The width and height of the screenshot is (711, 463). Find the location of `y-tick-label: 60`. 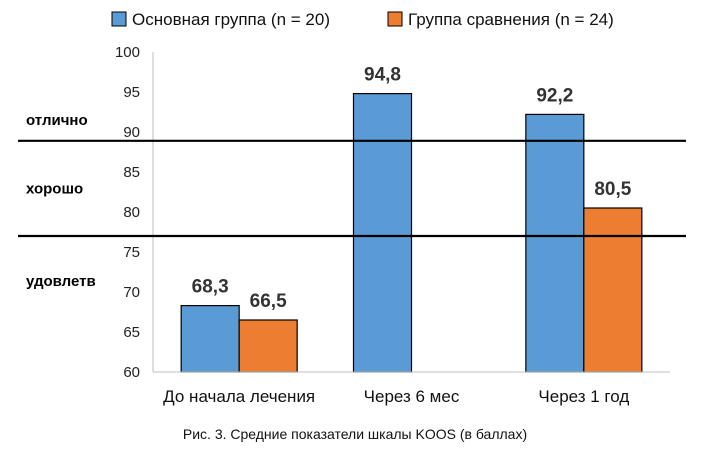

y-tick-label: 60 is located at coordinates (131, 372).